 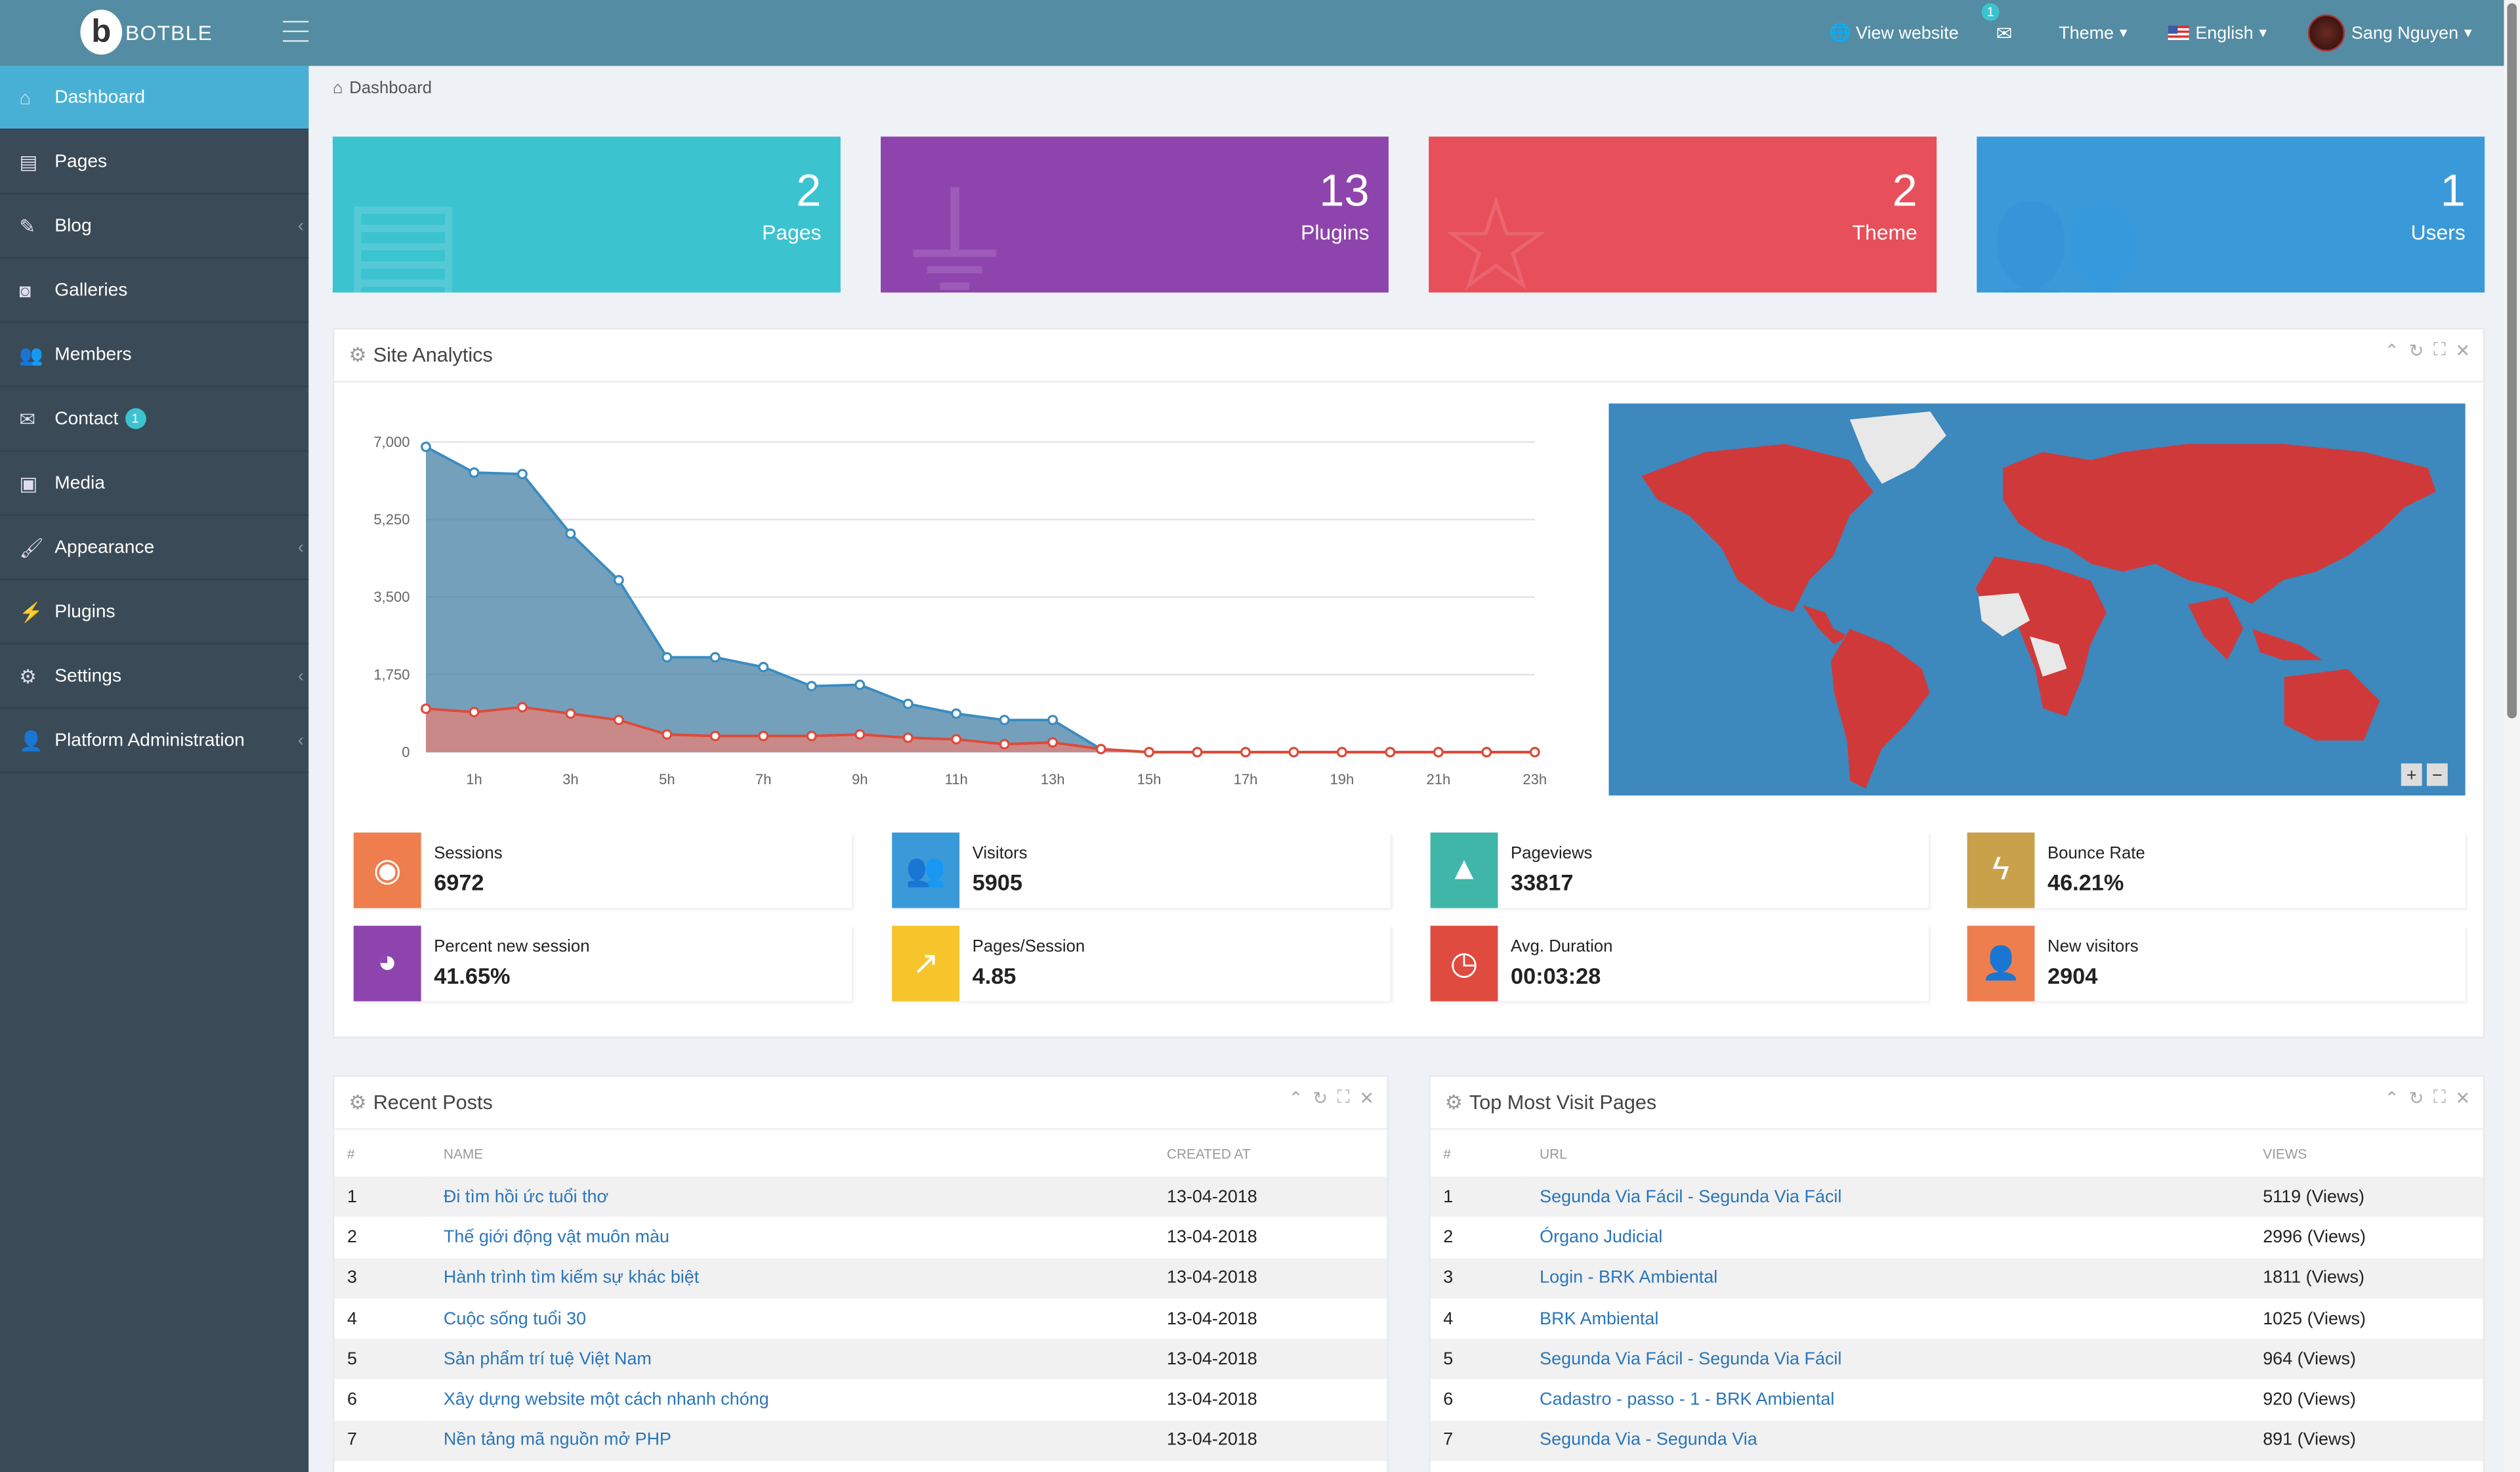 What do you see at coordinates (2512, 361) in the screenshot?
I see `scrollbar-thumb` at bounding box center [2512, 361].